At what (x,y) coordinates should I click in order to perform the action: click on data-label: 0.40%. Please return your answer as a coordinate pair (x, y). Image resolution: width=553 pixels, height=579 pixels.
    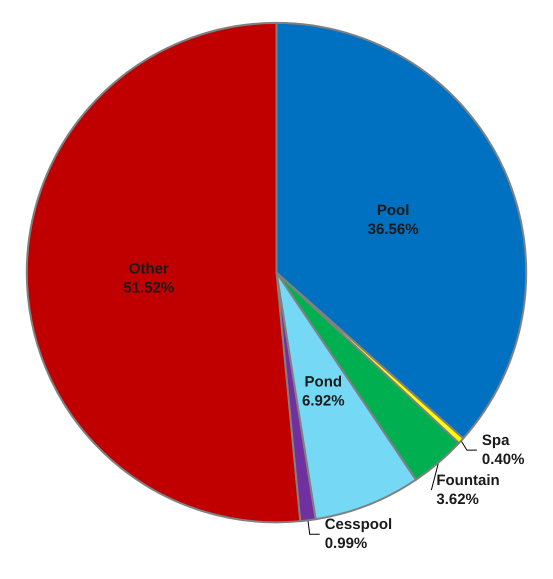
    Looking at the image, I should click on (503, 459).